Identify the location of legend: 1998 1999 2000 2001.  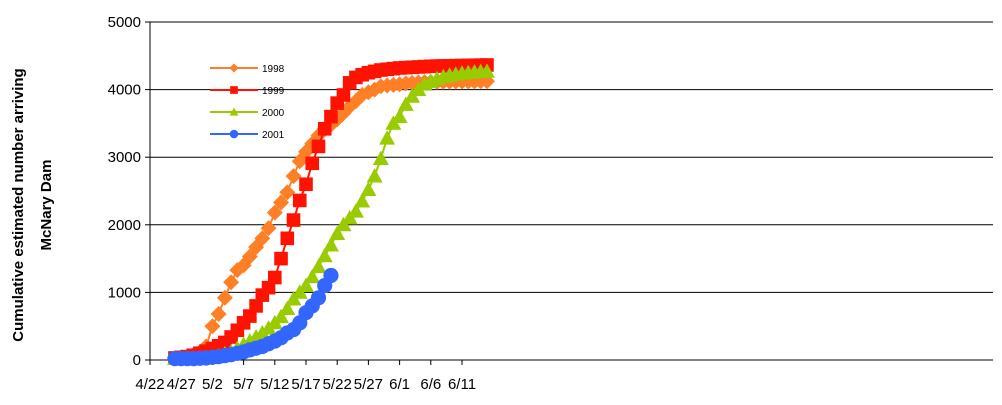
(247, 102).